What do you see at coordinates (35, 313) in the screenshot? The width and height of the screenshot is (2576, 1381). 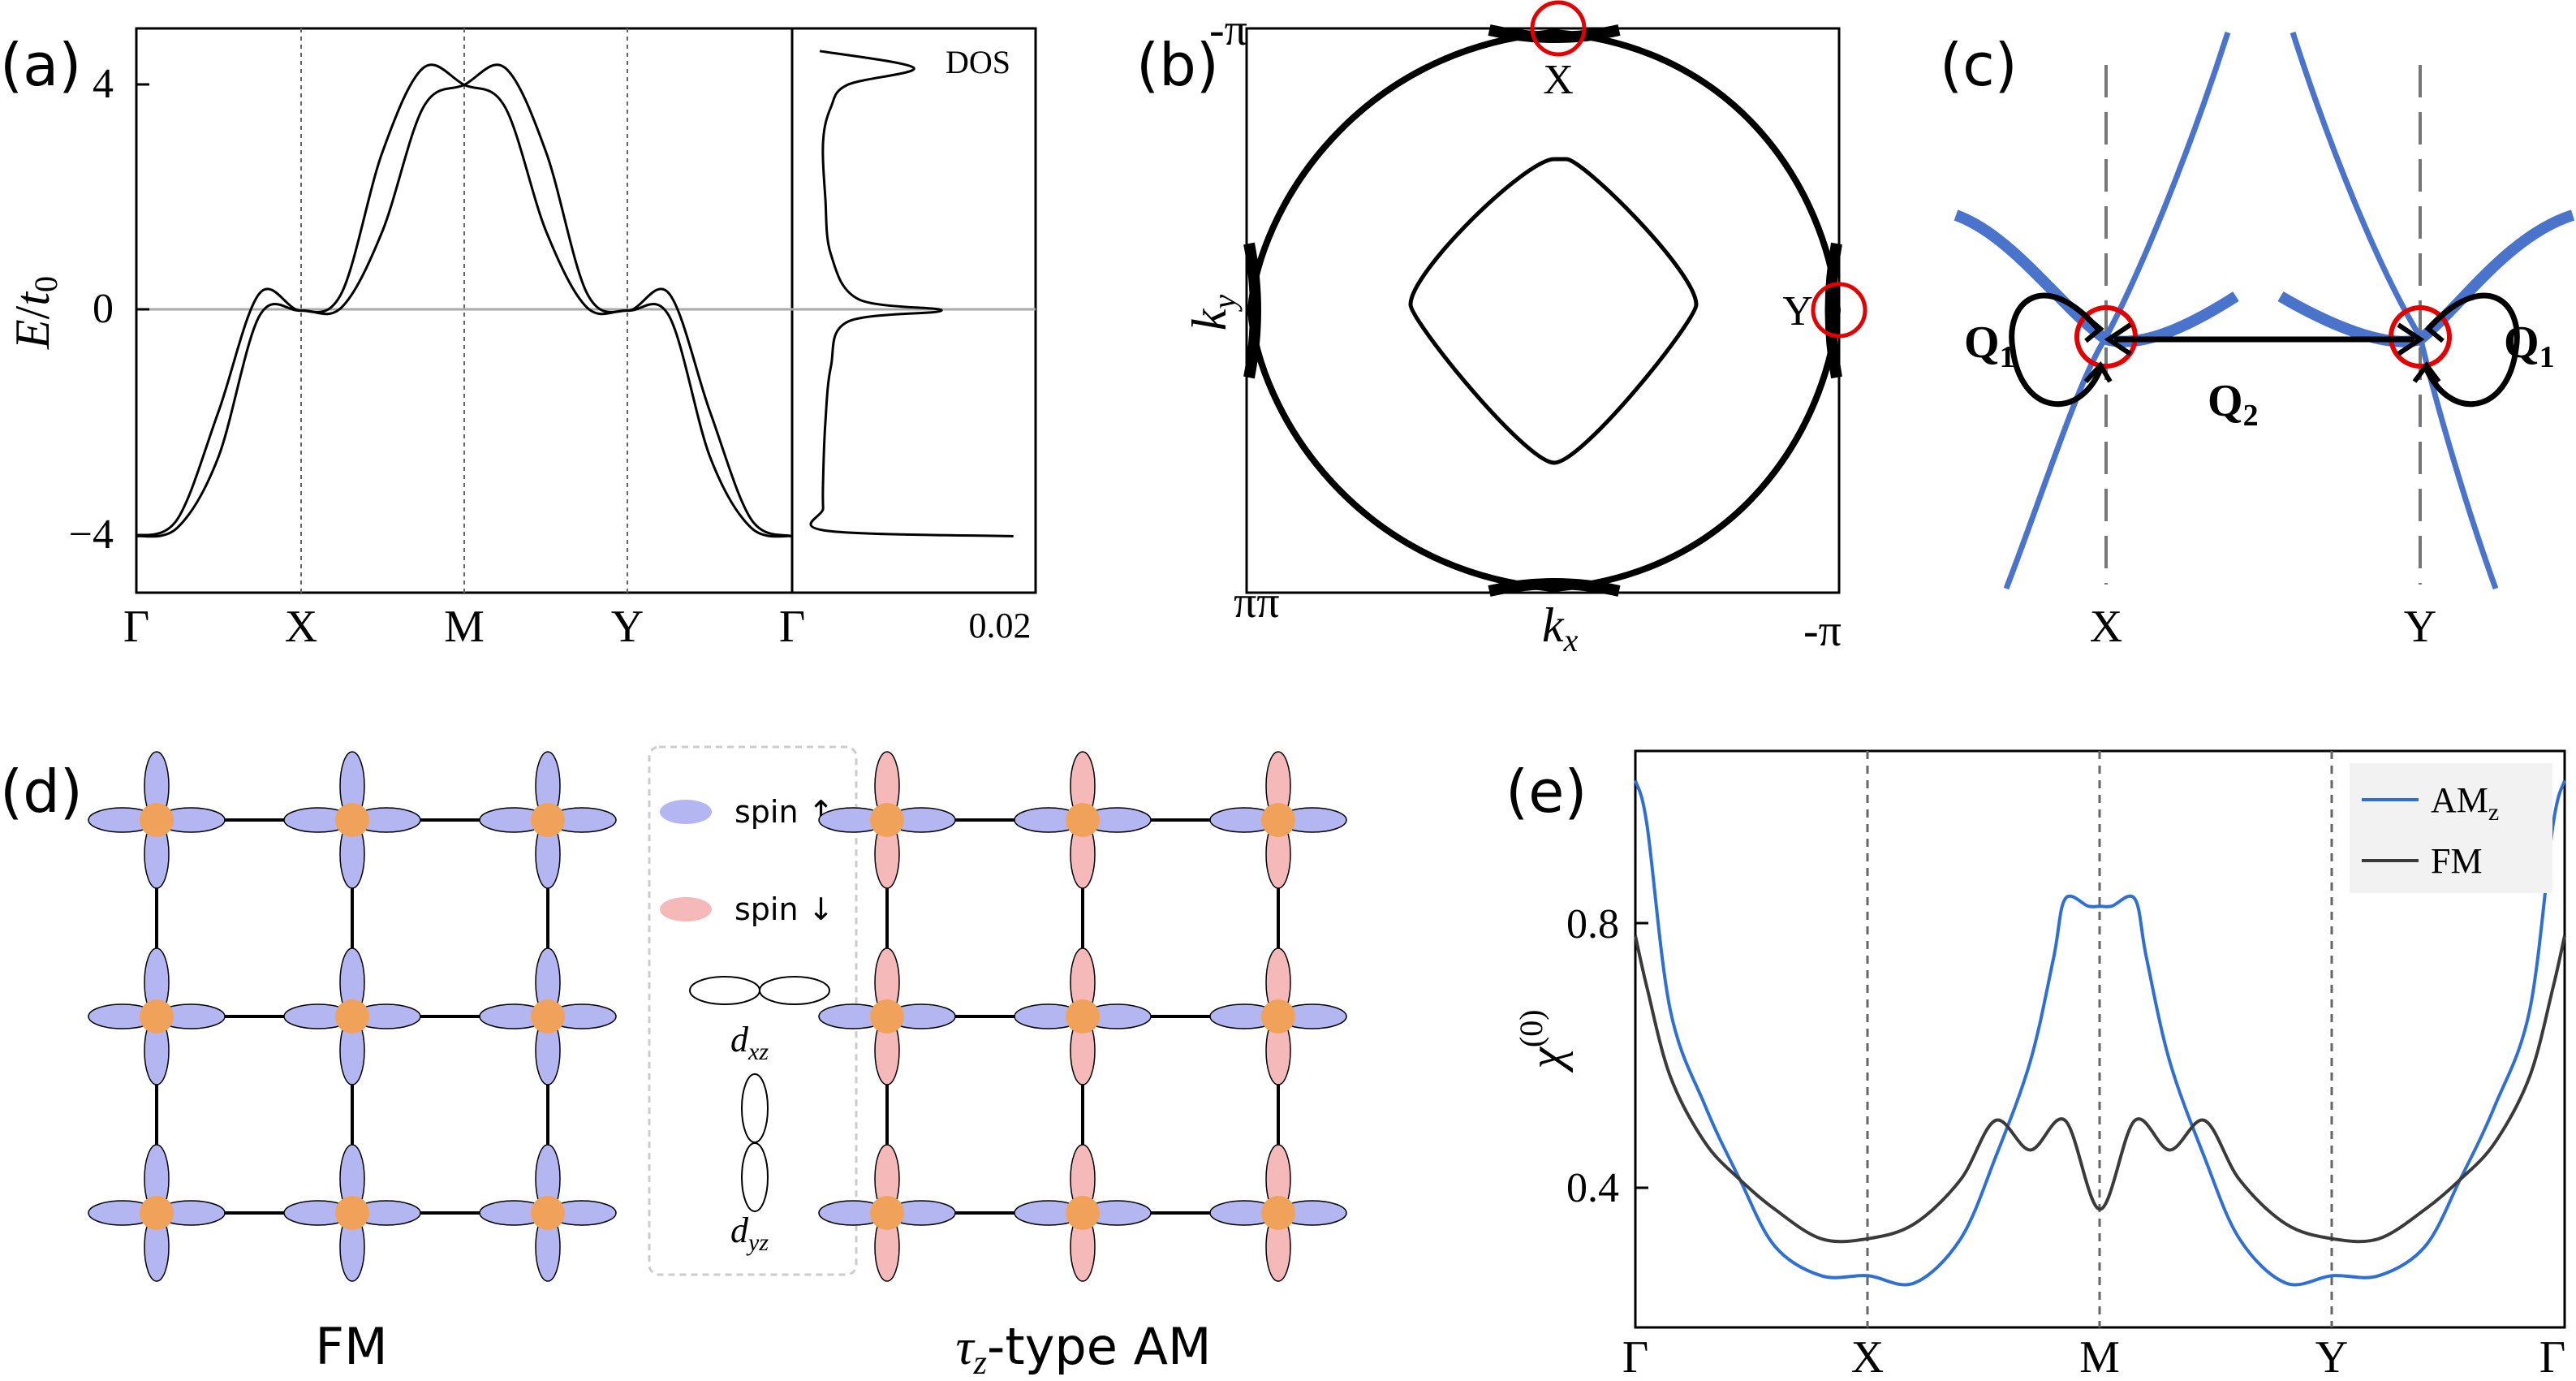 I see `y-axis-label: E/t0` at bounding box center [35, 313].